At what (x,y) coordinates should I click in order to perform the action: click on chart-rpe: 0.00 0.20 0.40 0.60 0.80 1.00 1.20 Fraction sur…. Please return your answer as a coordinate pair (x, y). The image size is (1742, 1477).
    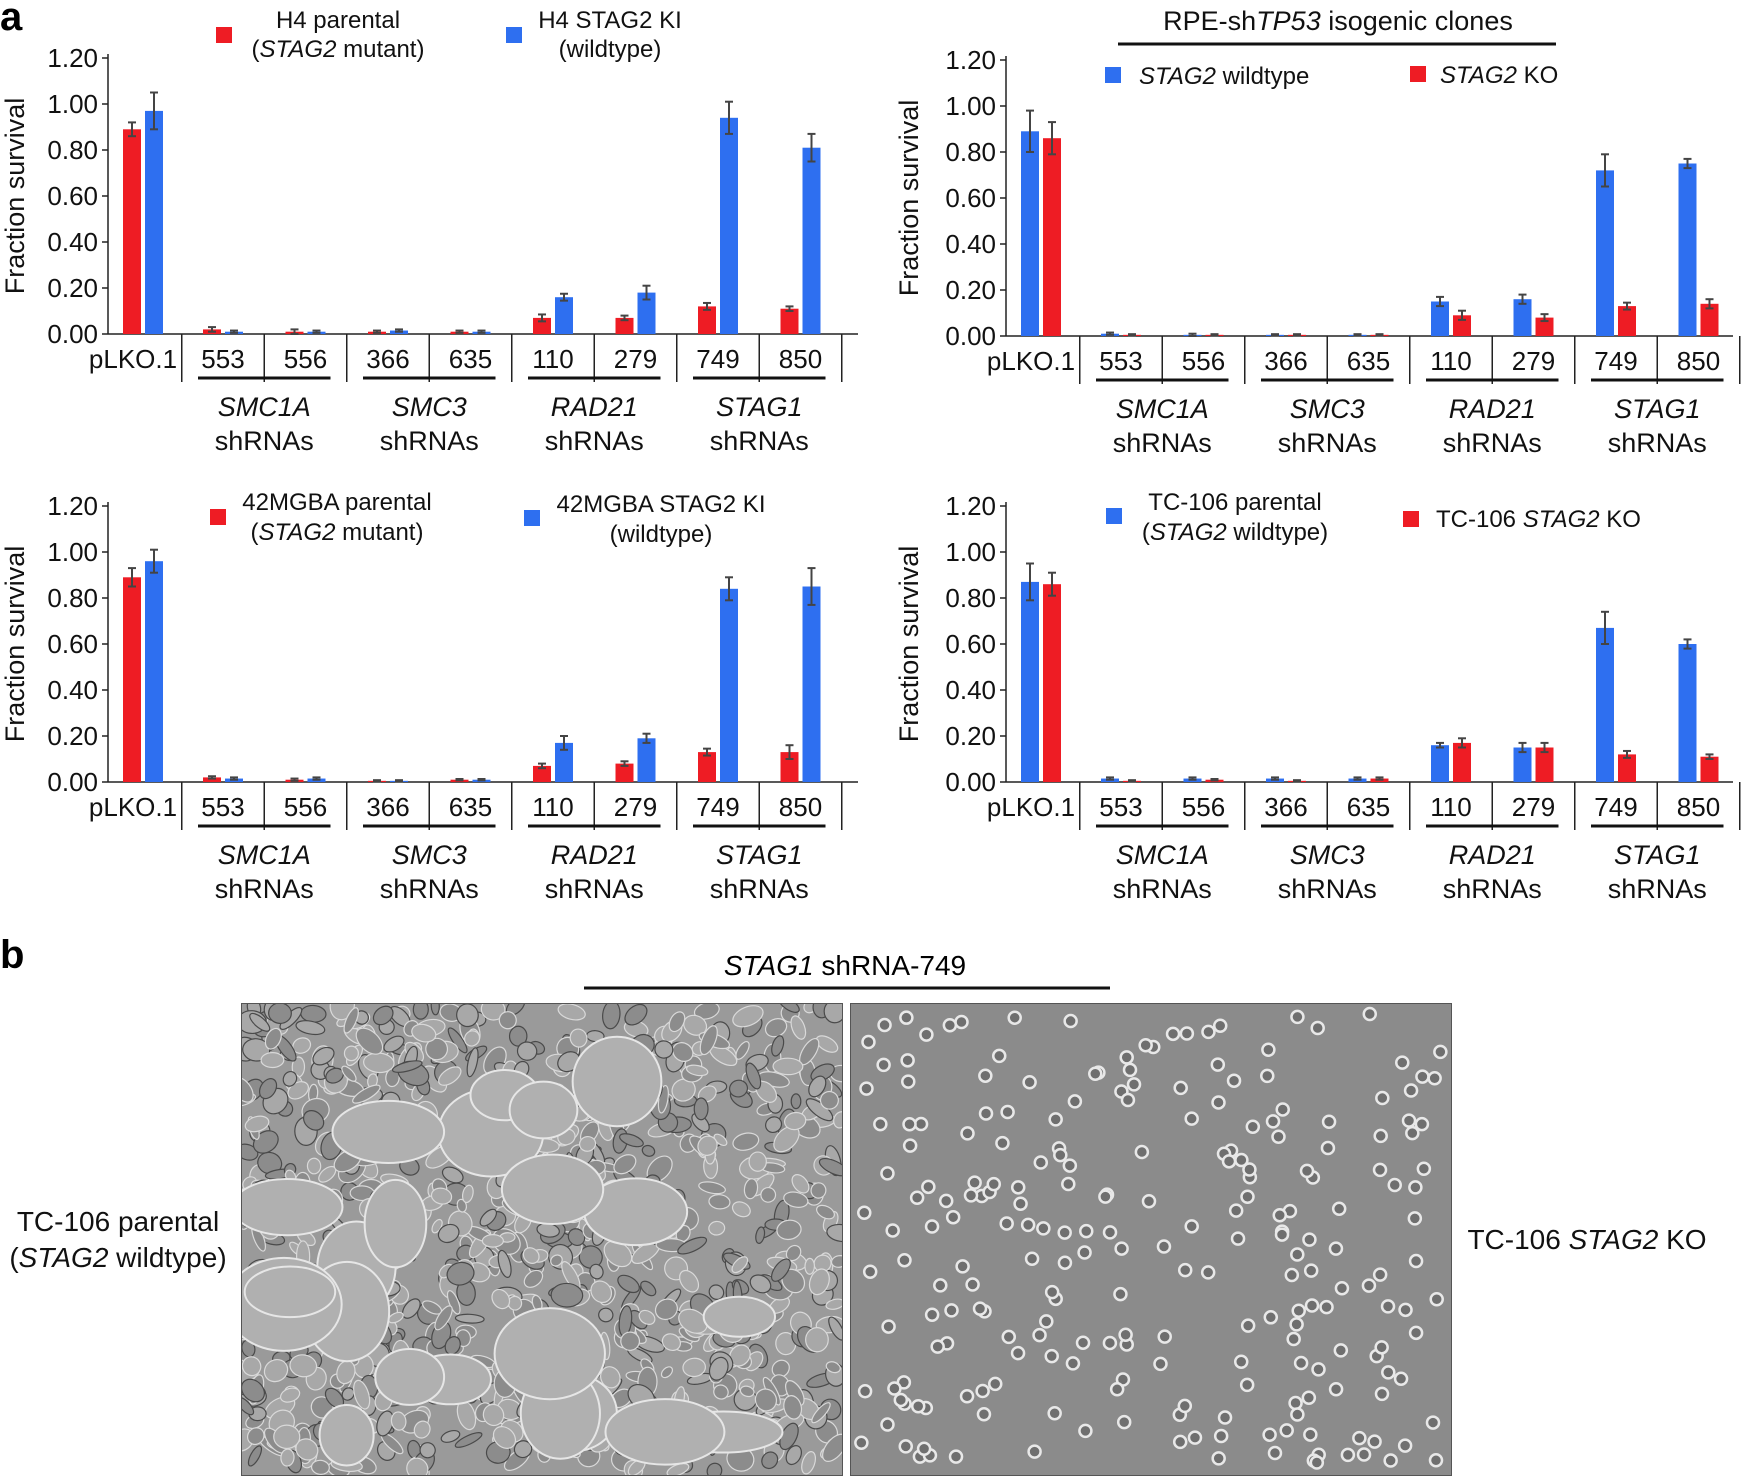
    Looking at the image, I should click on (1317, 232).